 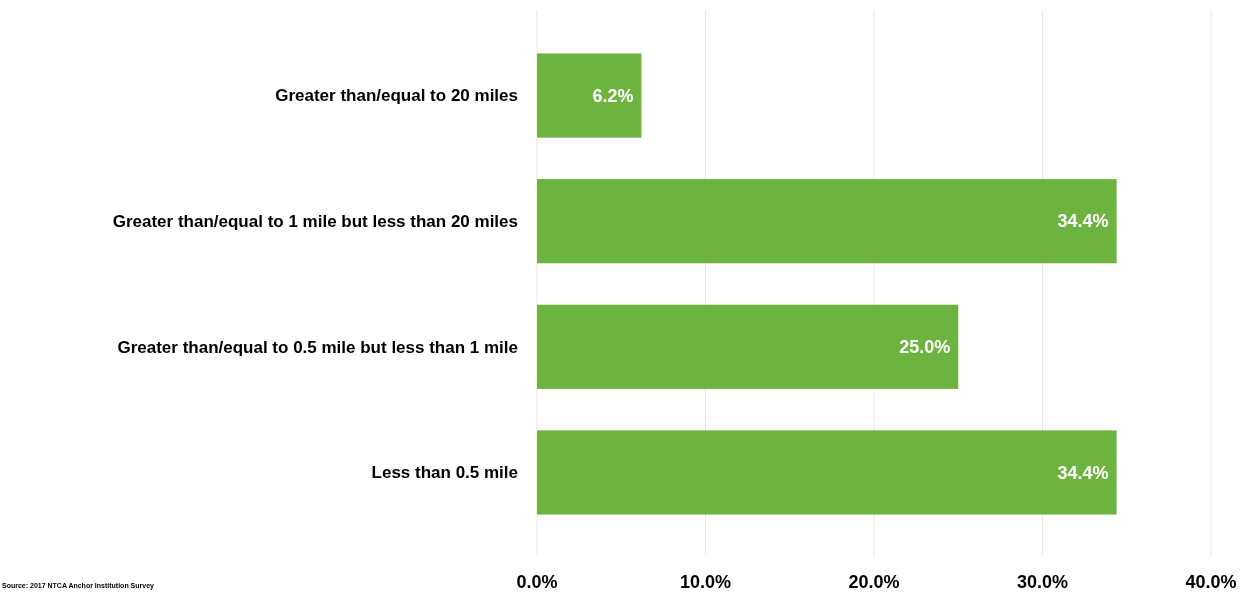 What do you see at coordinates (1042, 582) in the screenshot?
I see `x-tick-label: 30.0%` at bounding box center [1042, 582].